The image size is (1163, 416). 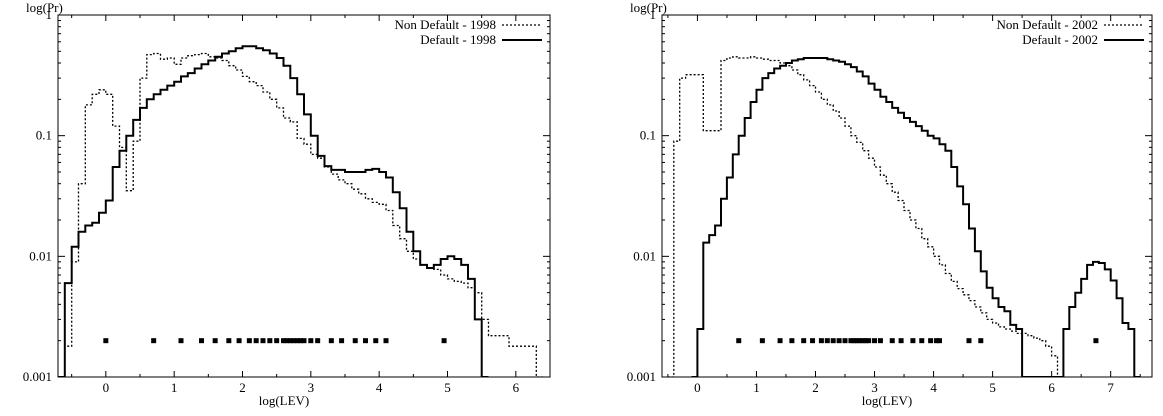 What do you see at coordinates (1110, 387) in the screenshot?
I see `x-tick-label: 7` at bounding box center [1110, 387].